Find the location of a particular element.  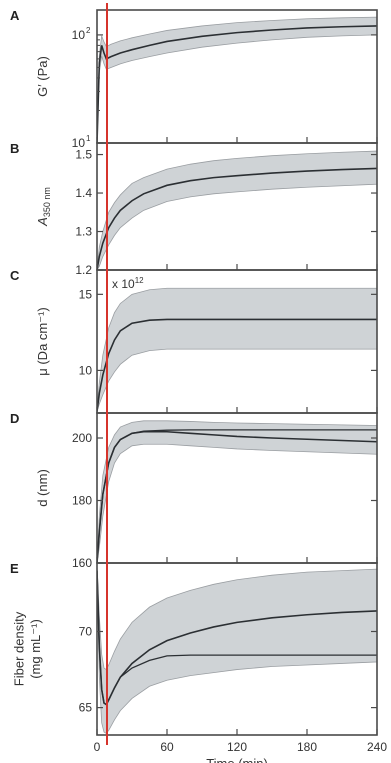

x-tick-label: 180 is located at coordinates (307, 747).